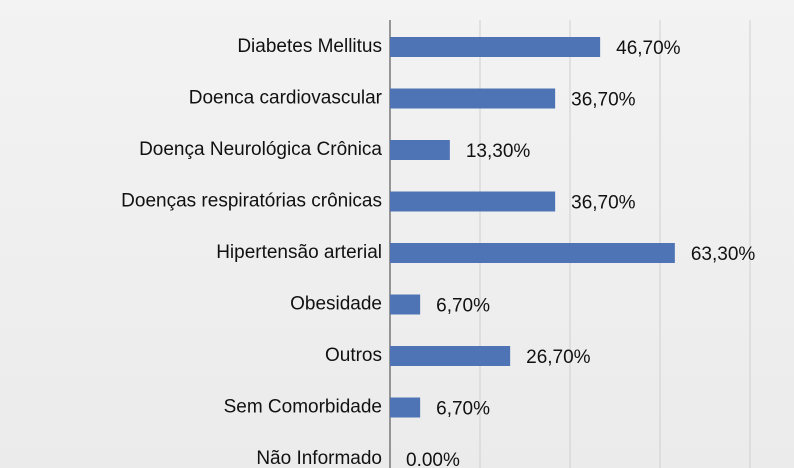 The width and height of the screenshot is (794, 468). Describe the element at coordinates (498, 151) in the screenshot. I see `data-label: 13,30%` at that location.